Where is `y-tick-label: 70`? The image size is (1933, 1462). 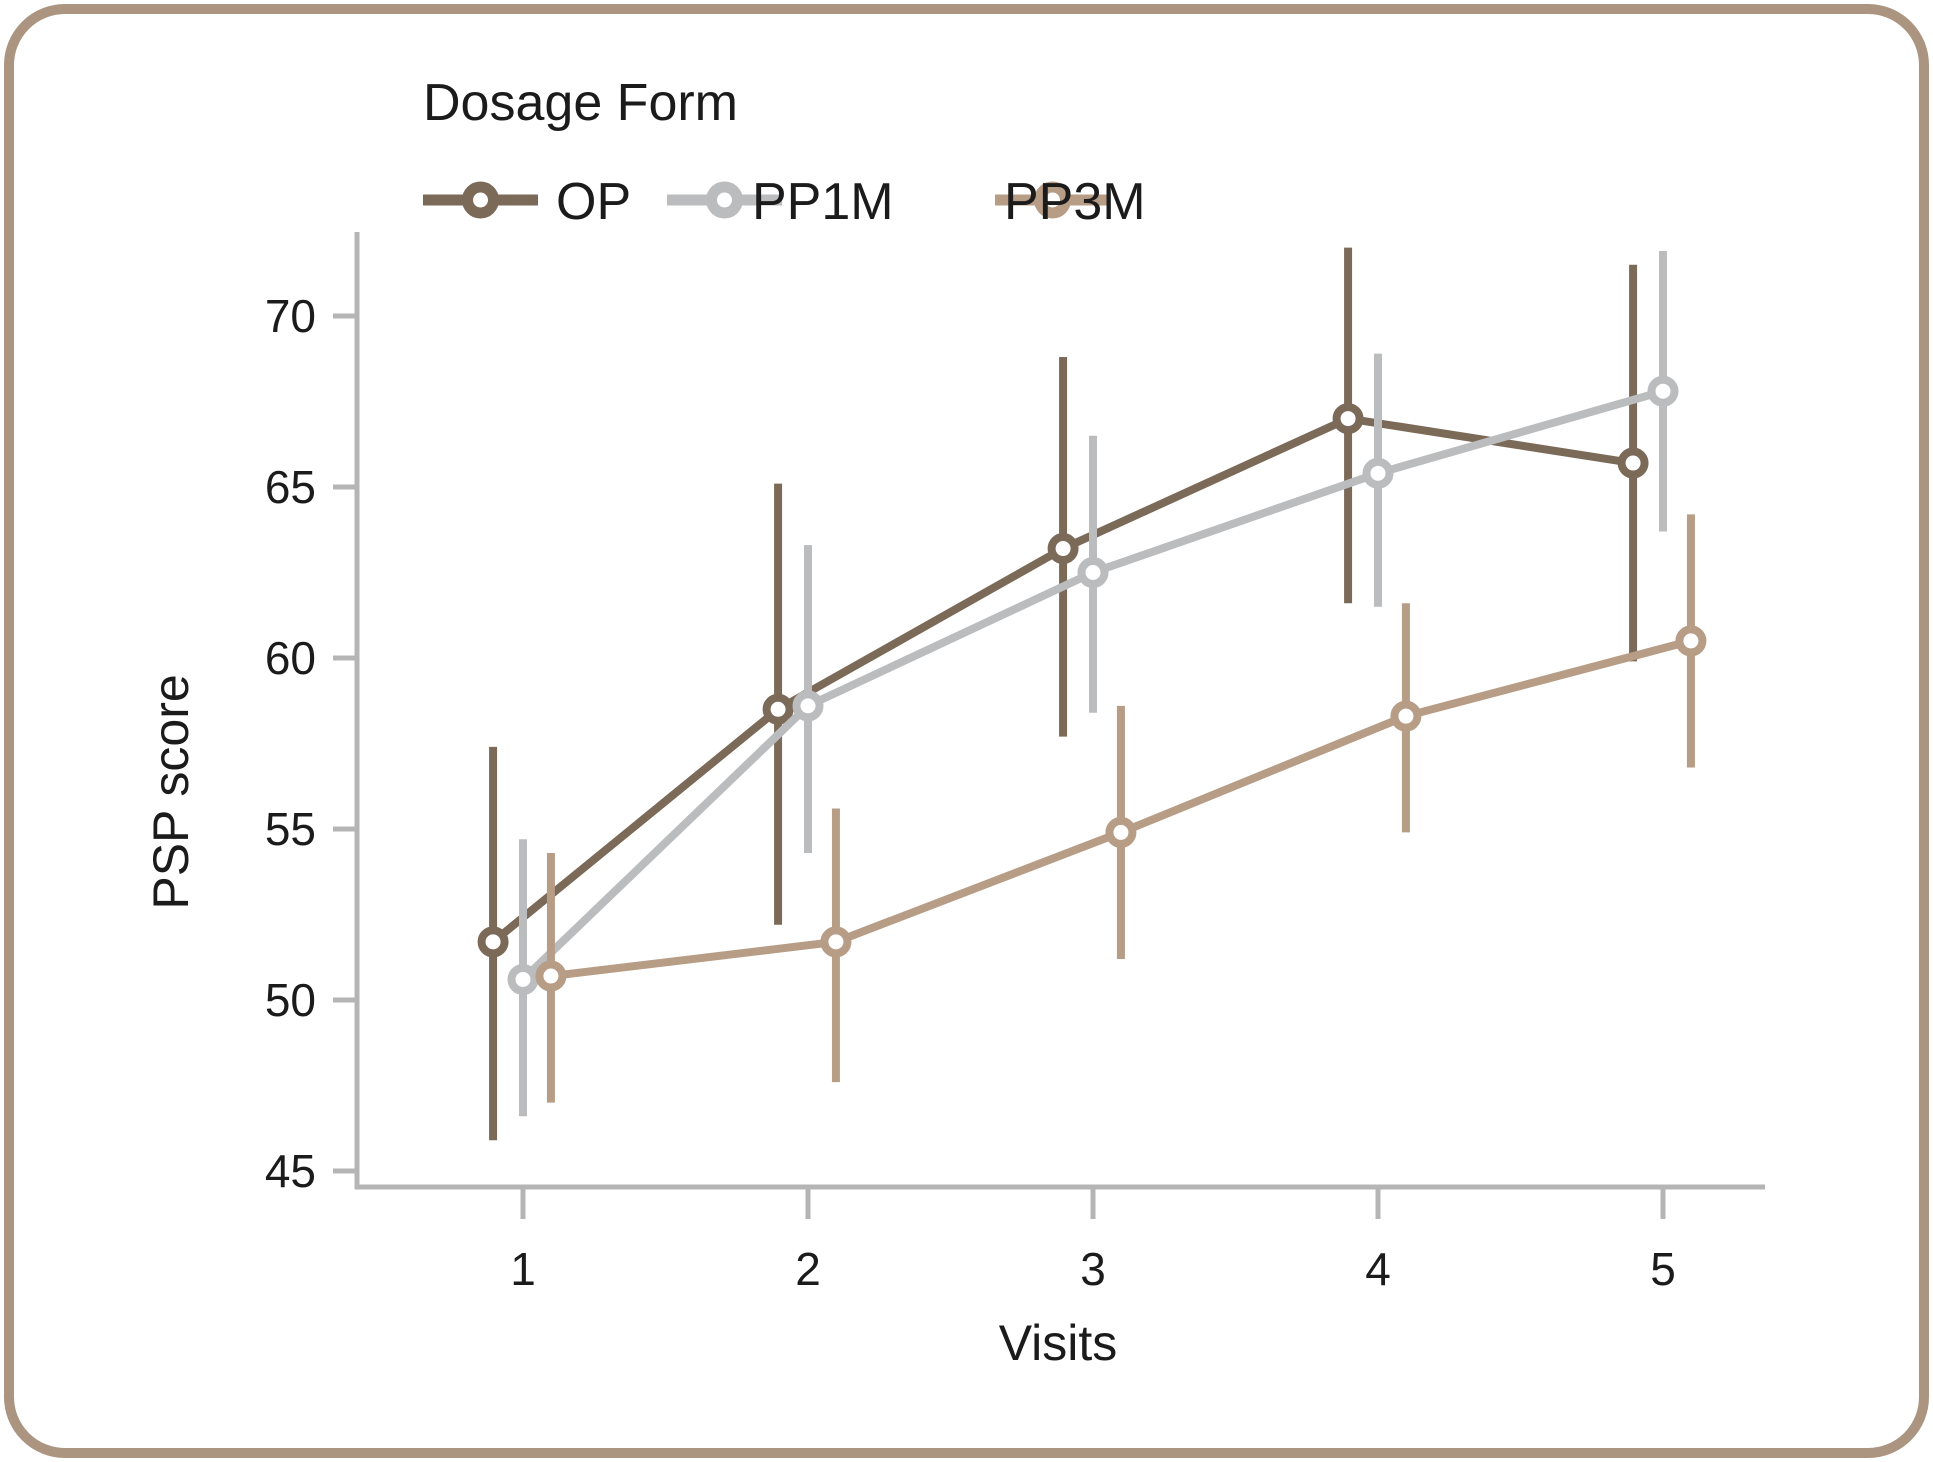 y-tick-label: 70 is located at coordinates (290, 316).